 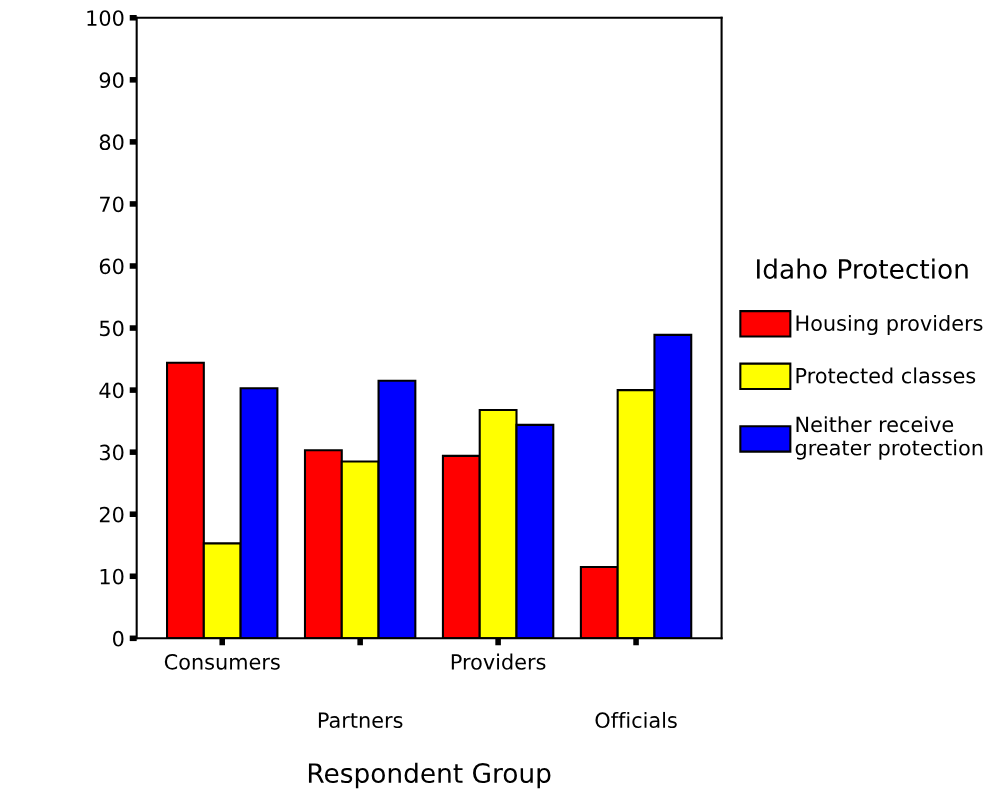 I want to click on x-tick-label: Officials, so click(x=636, y=720).